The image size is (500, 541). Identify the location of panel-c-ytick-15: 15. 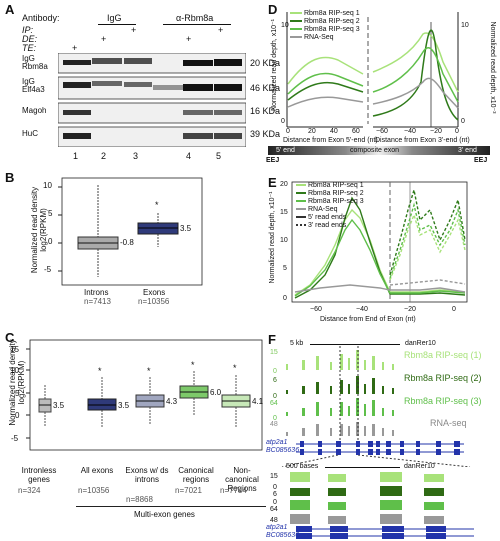
(14, 349).